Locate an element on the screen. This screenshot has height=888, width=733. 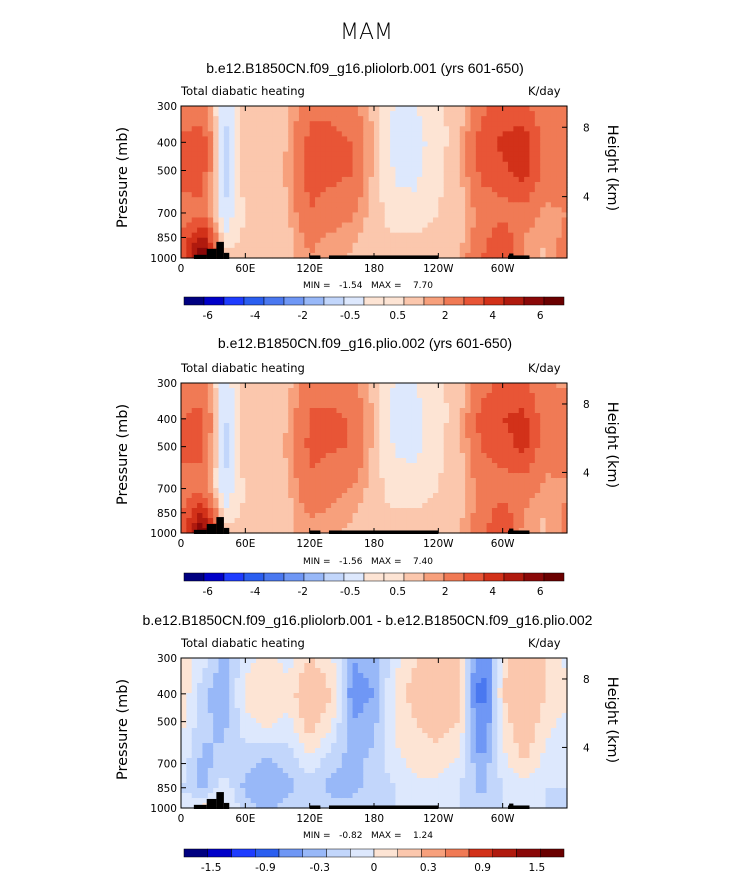
terrain-block is located at coordinates (226, 530).